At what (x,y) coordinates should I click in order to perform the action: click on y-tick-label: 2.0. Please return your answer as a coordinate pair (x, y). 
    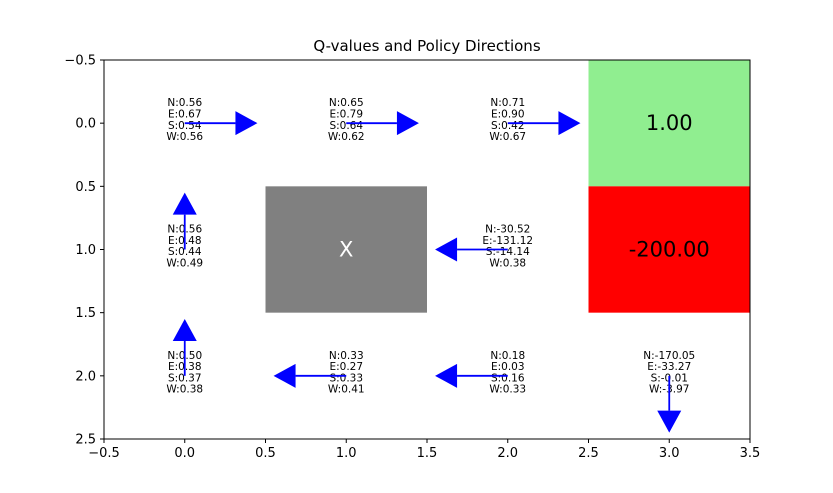
    Looking at the image, I should click on (85, 376).